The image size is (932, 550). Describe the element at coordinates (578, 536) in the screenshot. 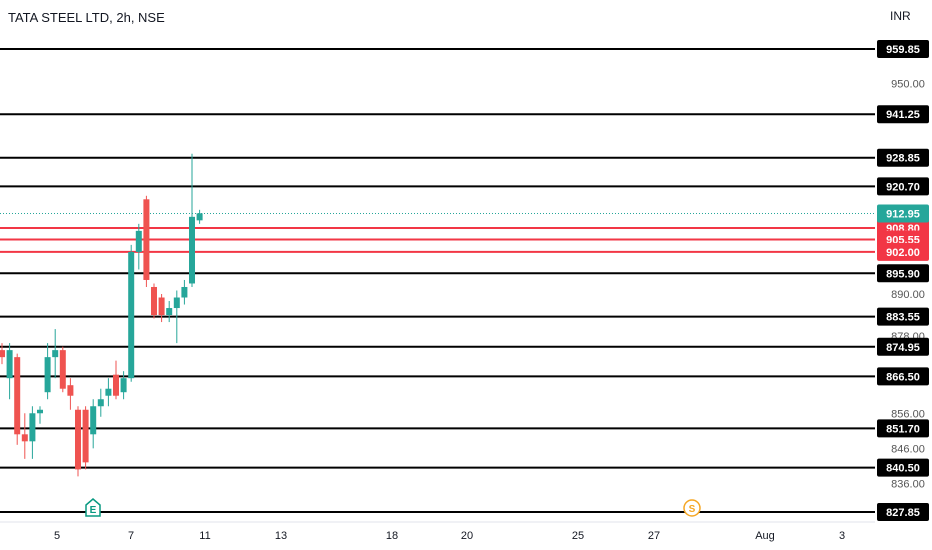

I see `x-axis-tick: 25` at that location.